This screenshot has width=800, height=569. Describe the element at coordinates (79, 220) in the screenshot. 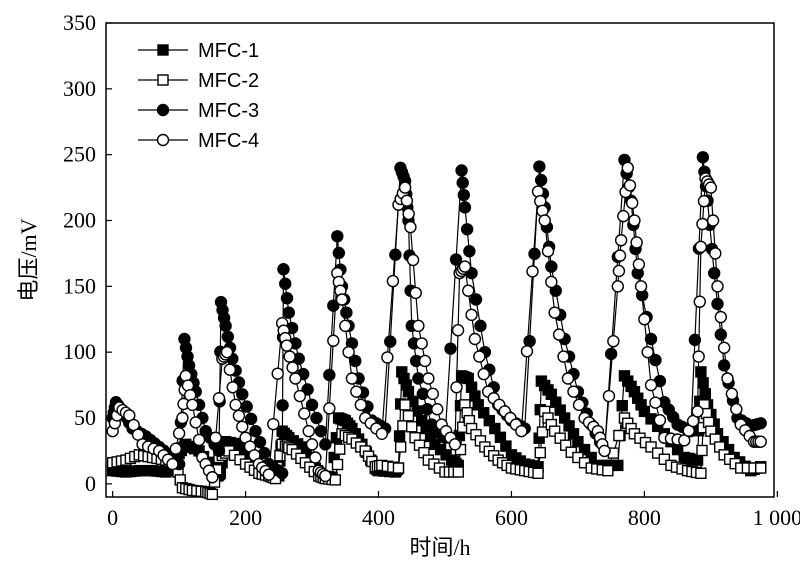

I see `y-tick-label: 200` at that location.